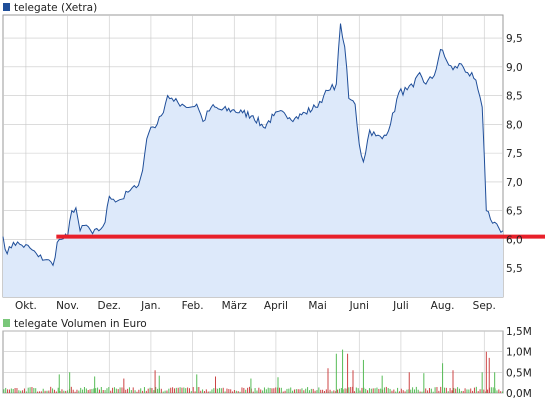 This screenshot has height=401, width=545. I want to click on volume-y-tick-label: 1,0M, so click(519, 353).